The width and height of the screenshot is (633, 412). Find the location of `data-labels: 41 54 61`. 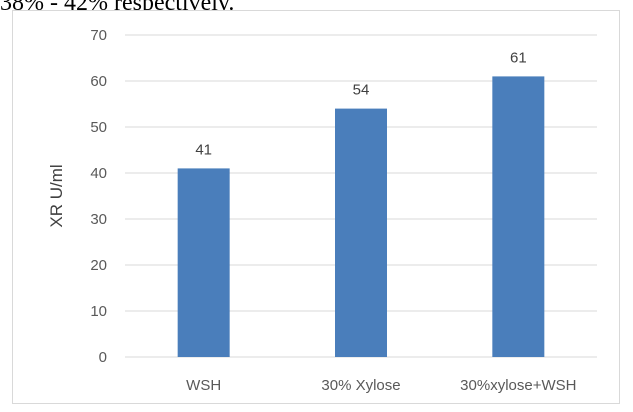

data-labels: 41 54 61 is located at coordinates (360, 103).